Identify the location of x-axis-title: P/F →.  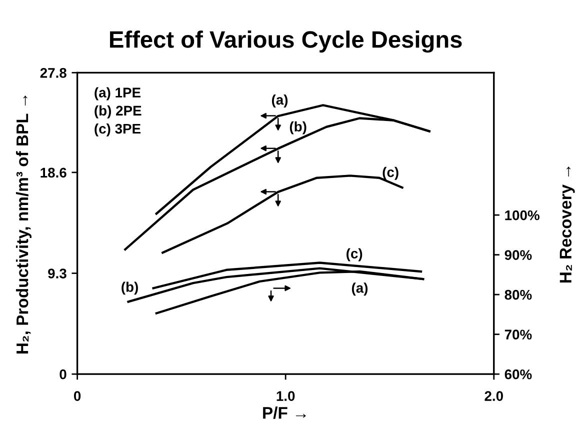
(284, 412).